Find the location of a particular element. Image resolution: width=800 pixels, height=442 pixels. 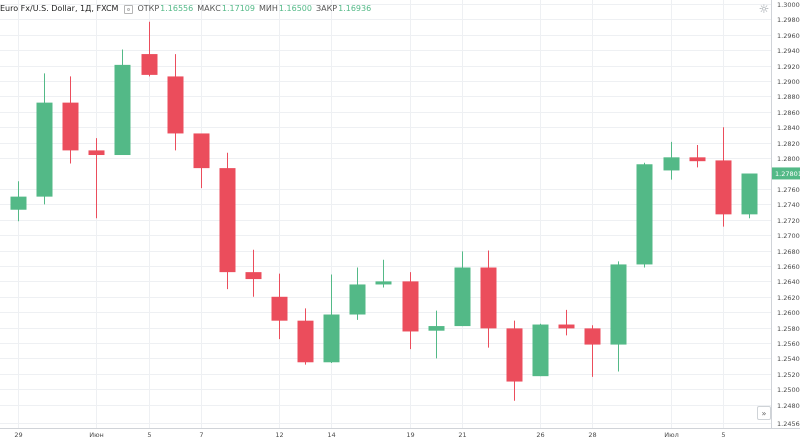

price-tick-label: 1.25600 is located at coordinates (788, 344).